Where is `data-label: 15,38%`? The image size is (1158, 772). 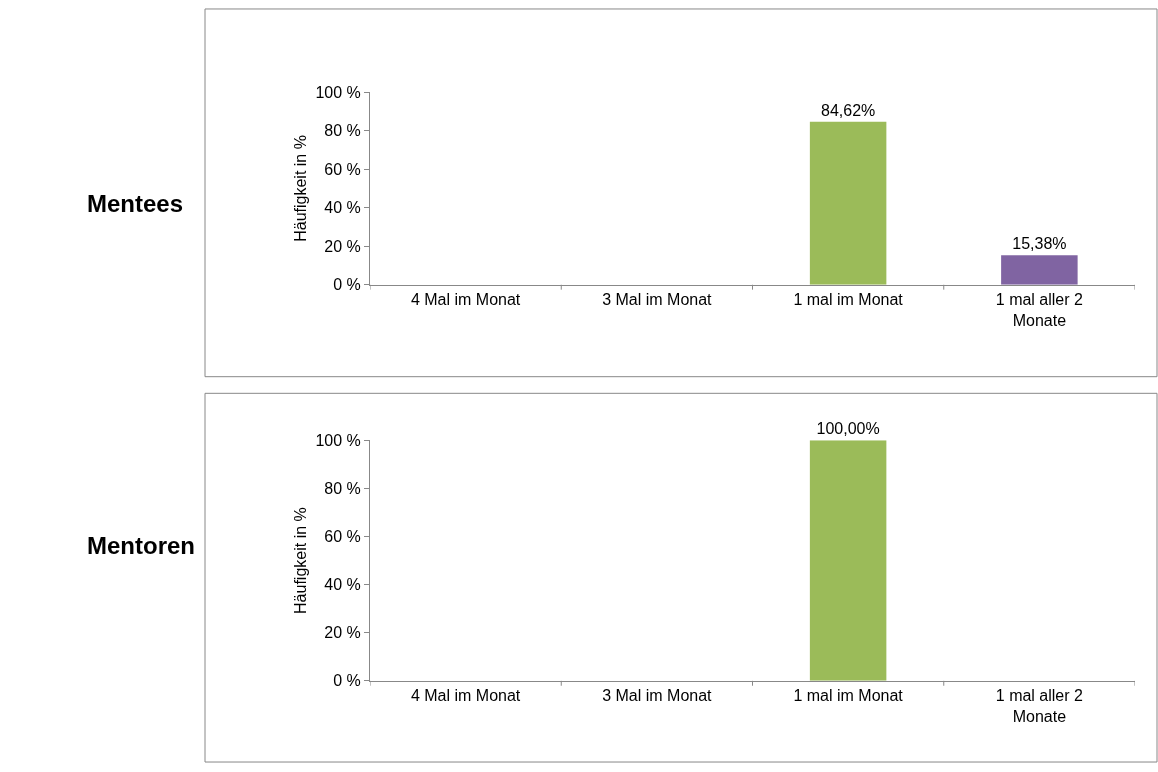
data-label: 15,38% is located at coordinates (1039, 244).